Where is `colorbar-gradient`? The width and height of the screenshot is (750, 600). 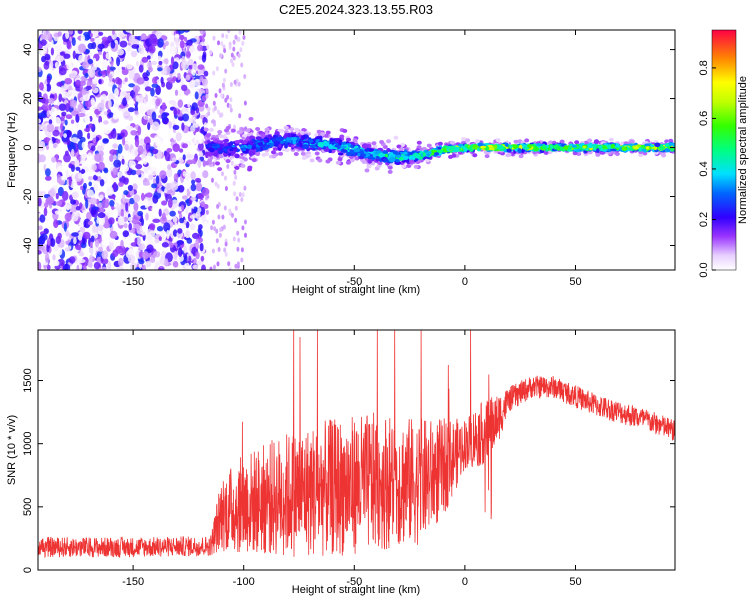
colorbar-gradient is located at coordinates (724, 150).